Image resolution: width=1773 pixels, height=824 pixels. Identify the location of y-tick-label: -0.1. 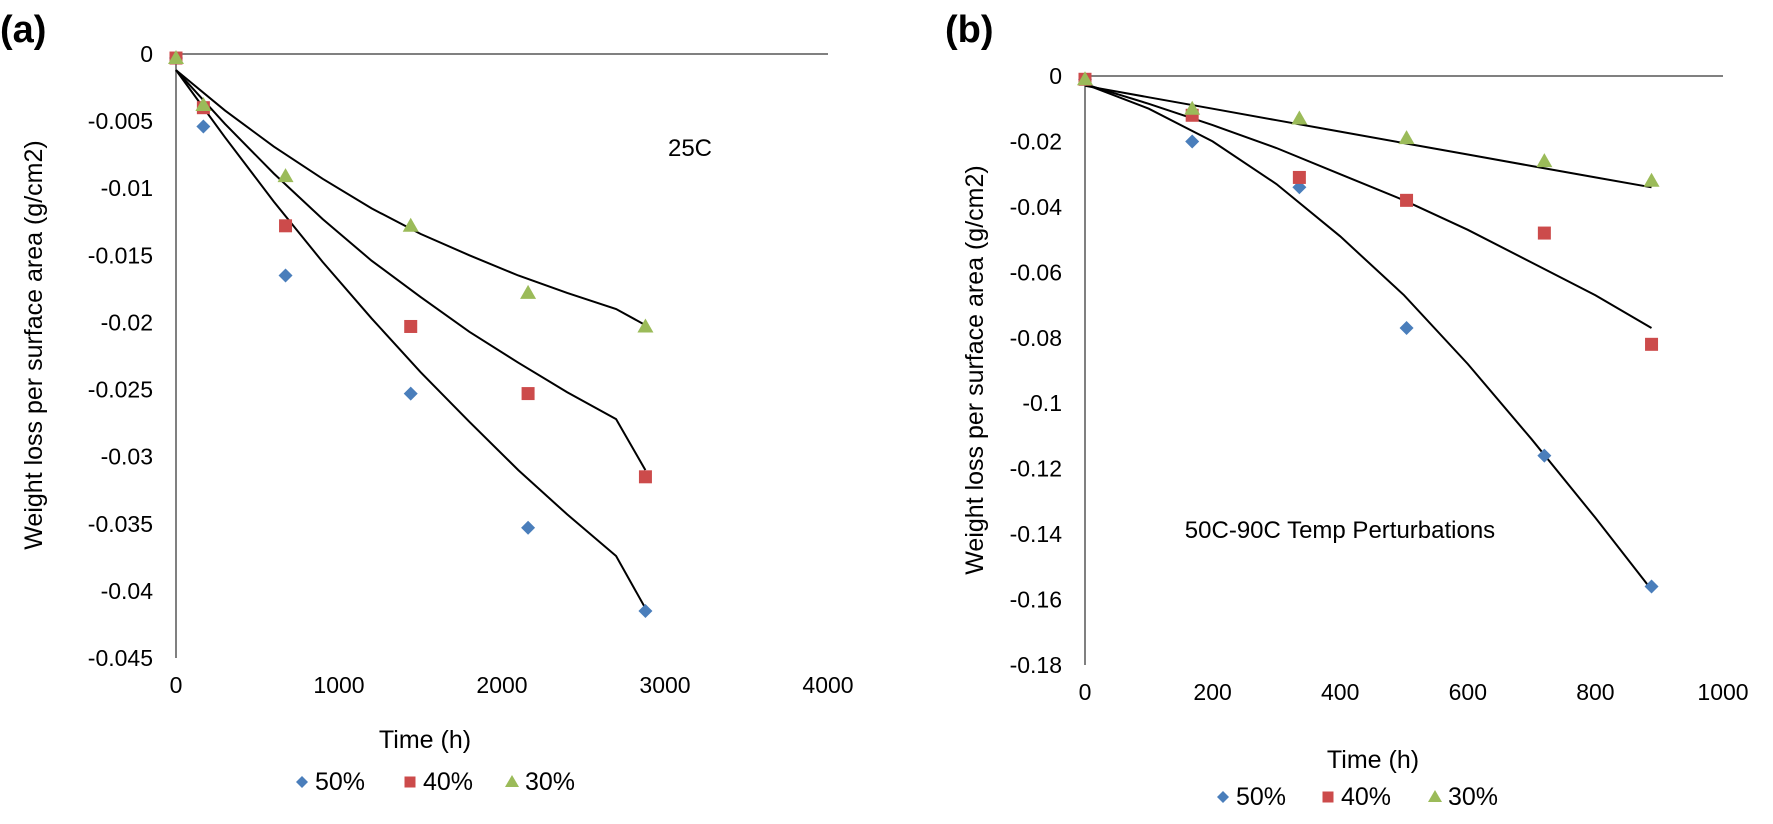
(1042, 403).